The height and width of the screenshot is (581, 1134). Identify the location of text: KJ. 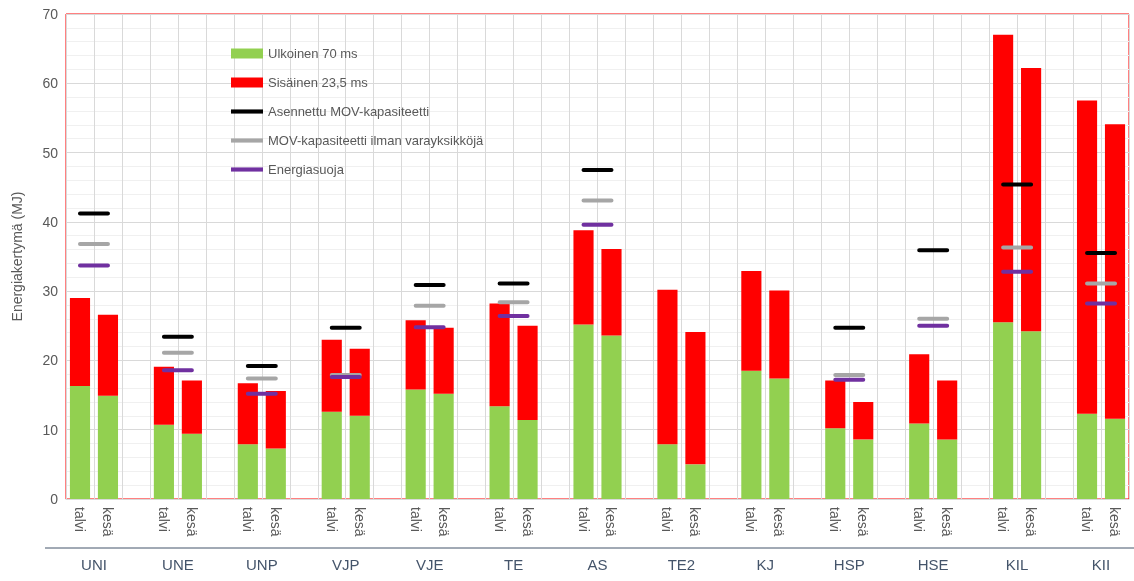
(765, 564).